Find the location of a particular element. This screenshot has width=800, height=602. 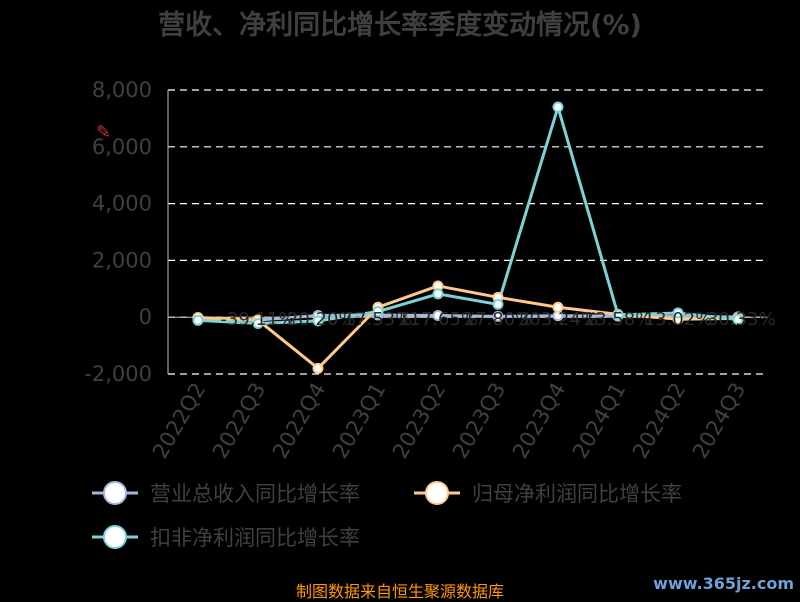

legend-item: 归母净利润同比增长率 is located at coordinates (548, 493).